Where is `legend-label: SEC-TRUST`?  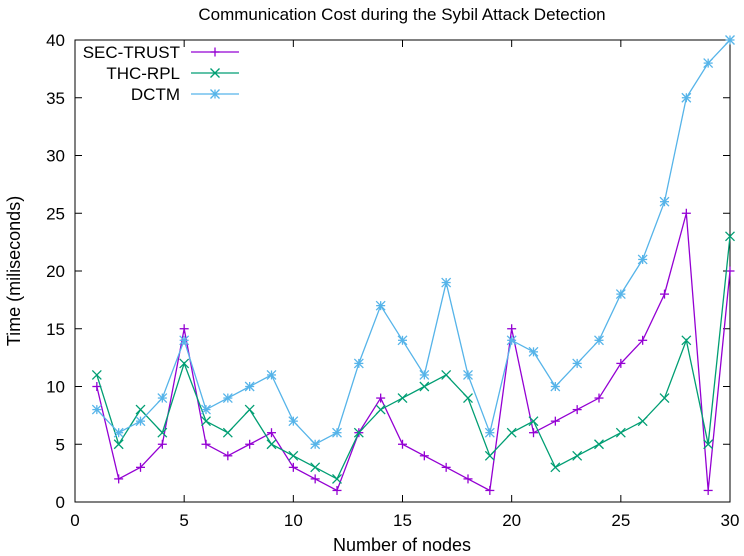
legend-label: SEC-TRUST is located at coordinates (131, 52).